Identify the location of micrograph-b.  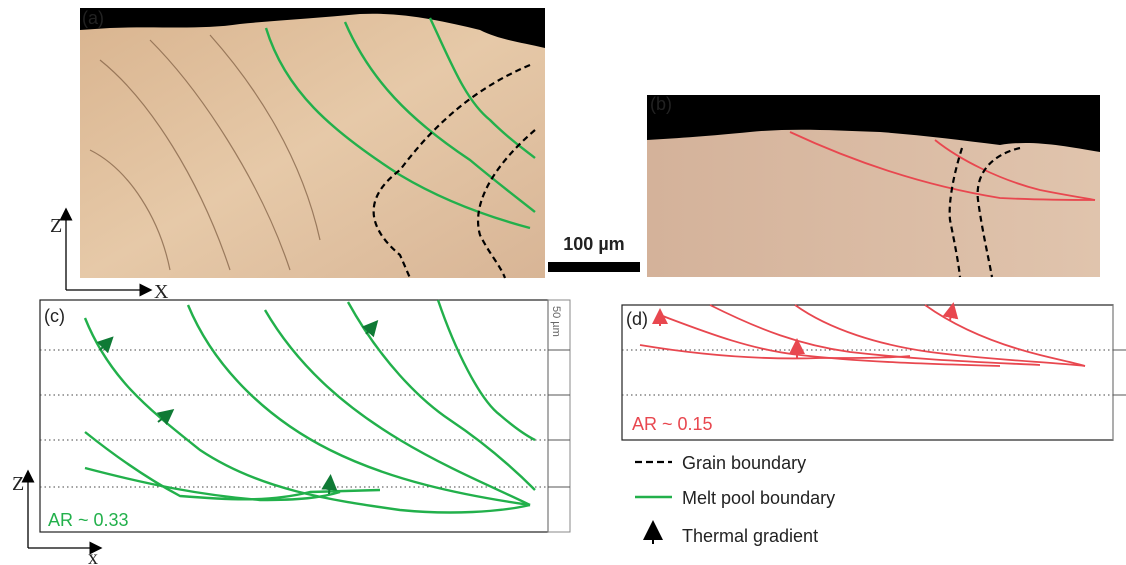
(873, 186).